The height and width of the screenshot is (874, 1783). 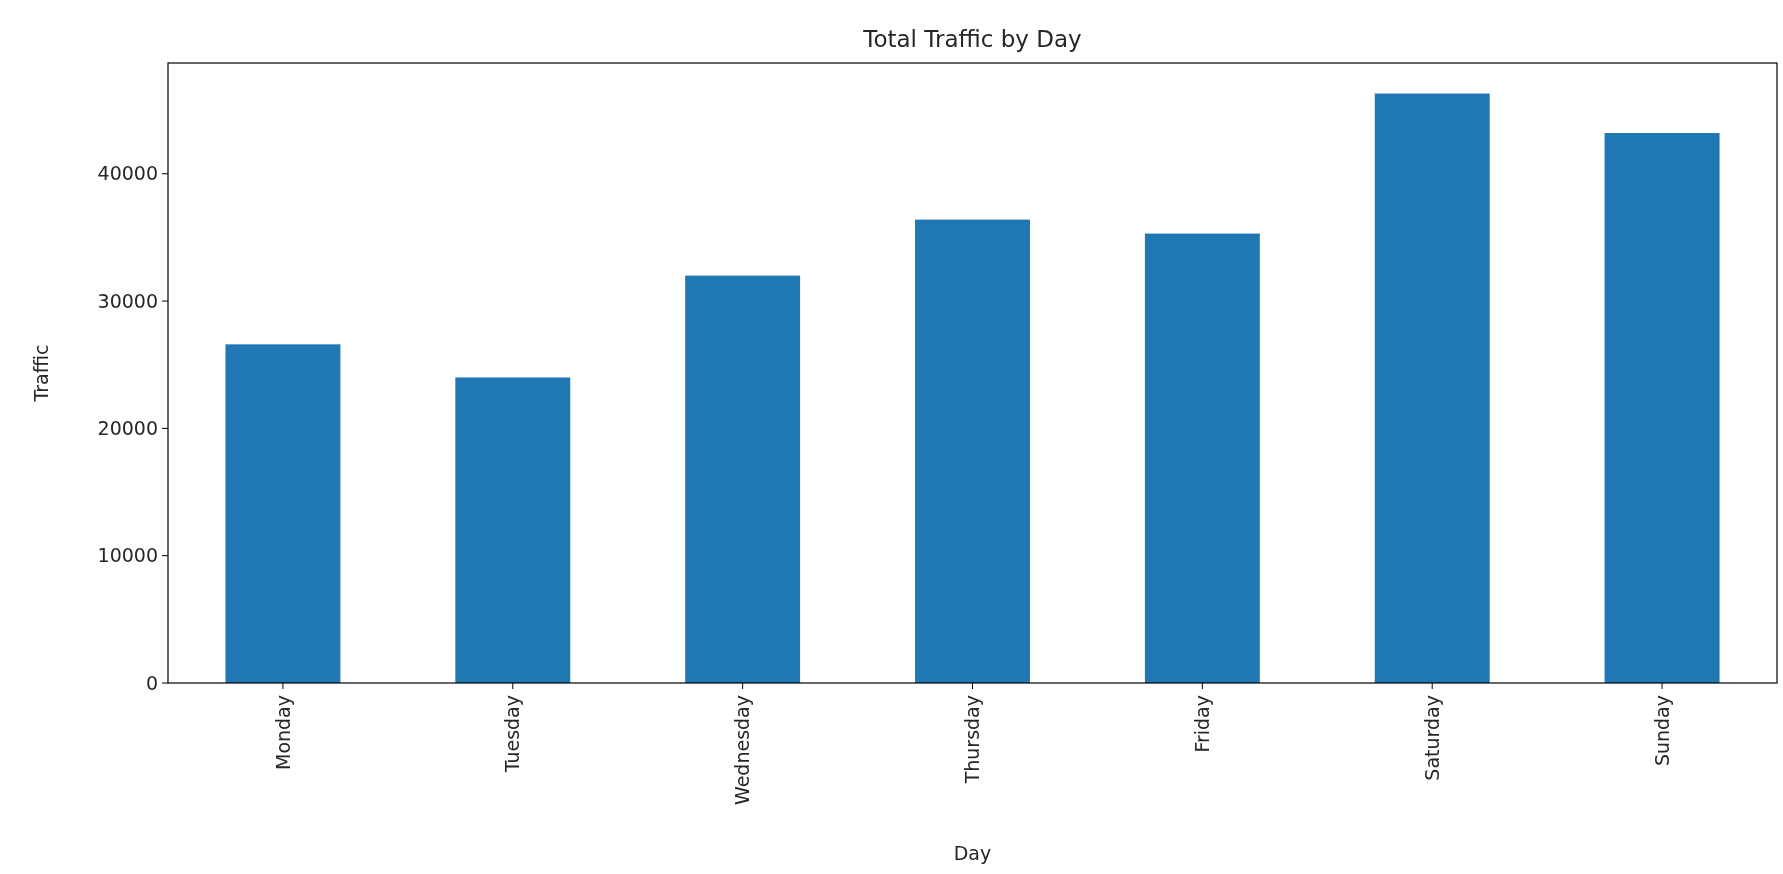 What do you see at coordinates (127, 428) in the screenshot?
I see `y-tick-label: 20000` at bounding box center [127, 428].